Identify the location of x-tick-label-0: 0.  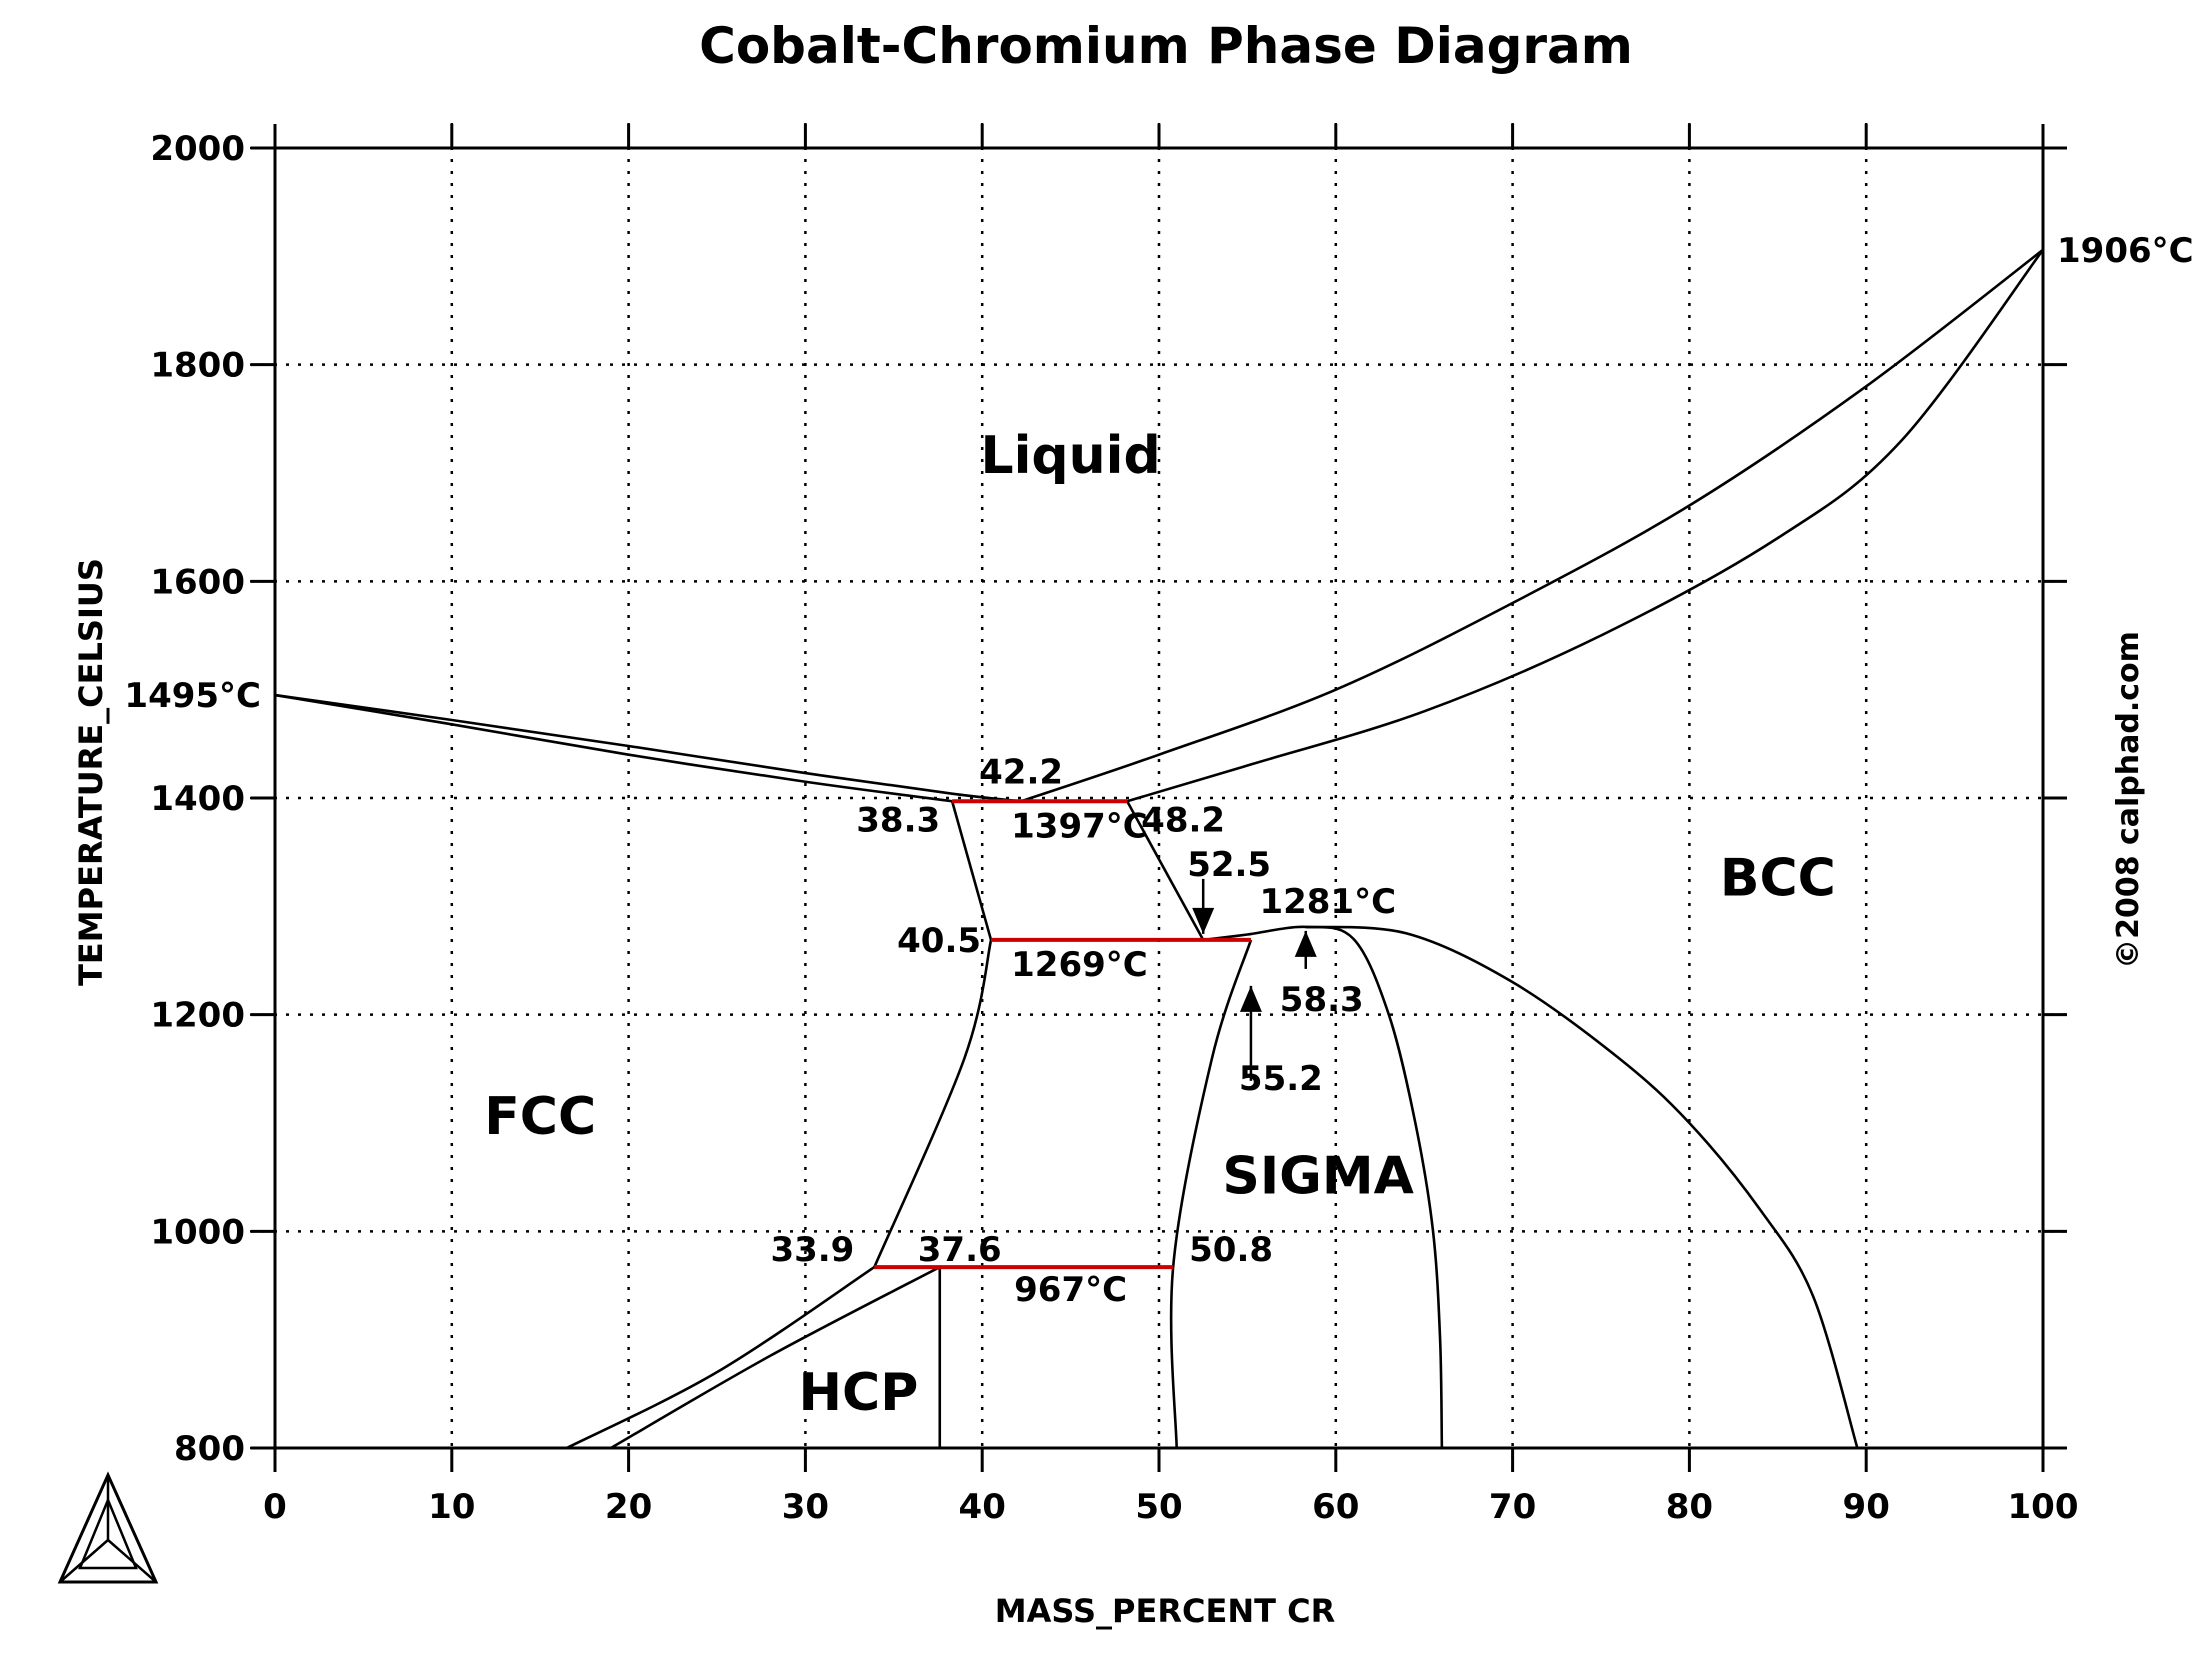
(275, 1507).